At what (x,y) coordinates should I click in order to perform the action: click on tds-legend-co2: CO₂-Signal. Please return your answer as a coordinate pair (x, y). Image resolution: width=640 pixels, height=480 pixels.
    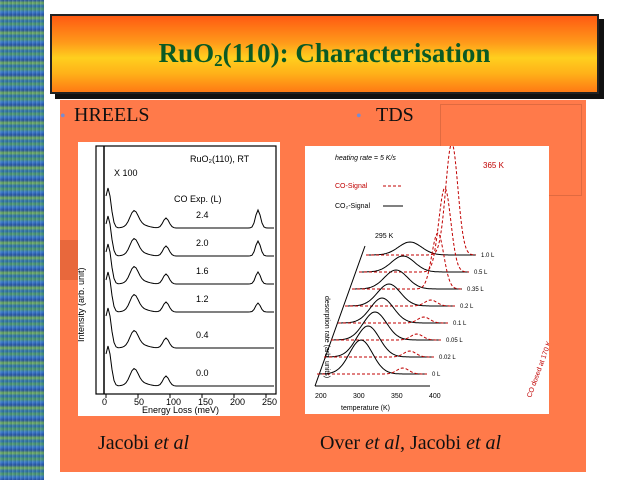
    Looking at the image, I should click on (352, 206).